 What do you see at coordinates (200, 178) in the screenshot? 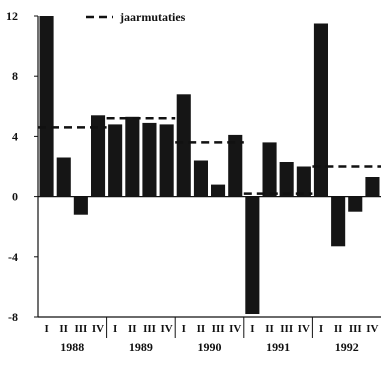
I see `bar-1990-ii` at bounding box center [200, 178].